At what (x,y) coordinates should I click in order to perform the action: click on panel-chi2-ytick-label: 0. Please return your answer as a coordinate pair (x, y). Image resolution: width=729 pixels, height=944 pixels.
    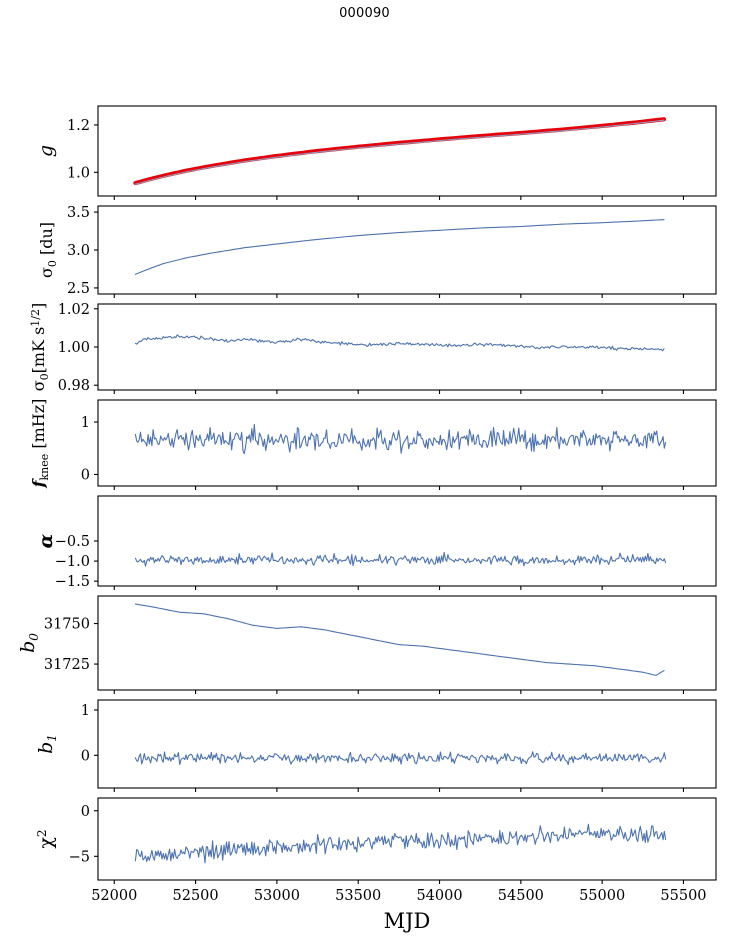
    Looking at the image, I should click on (85, 812).